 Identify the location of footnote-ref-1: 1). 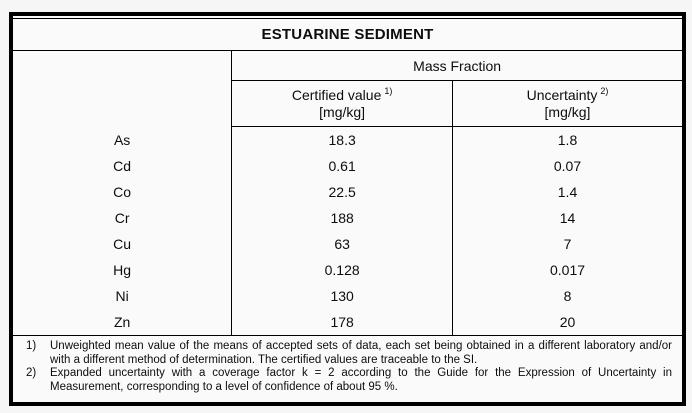
(388, 90).